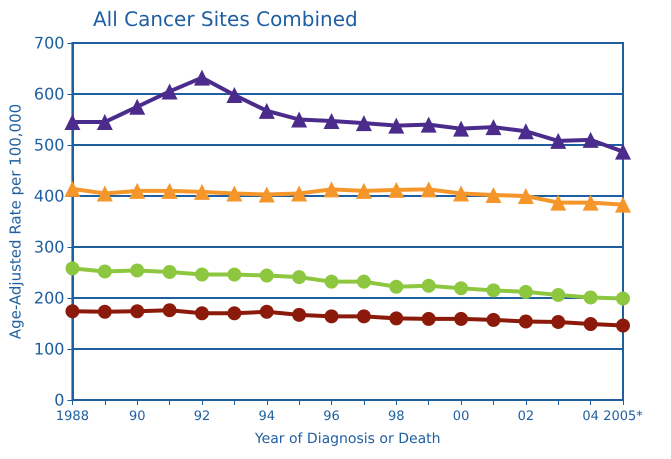  I want to click on y-tick-label: 300, so click(49, 247).